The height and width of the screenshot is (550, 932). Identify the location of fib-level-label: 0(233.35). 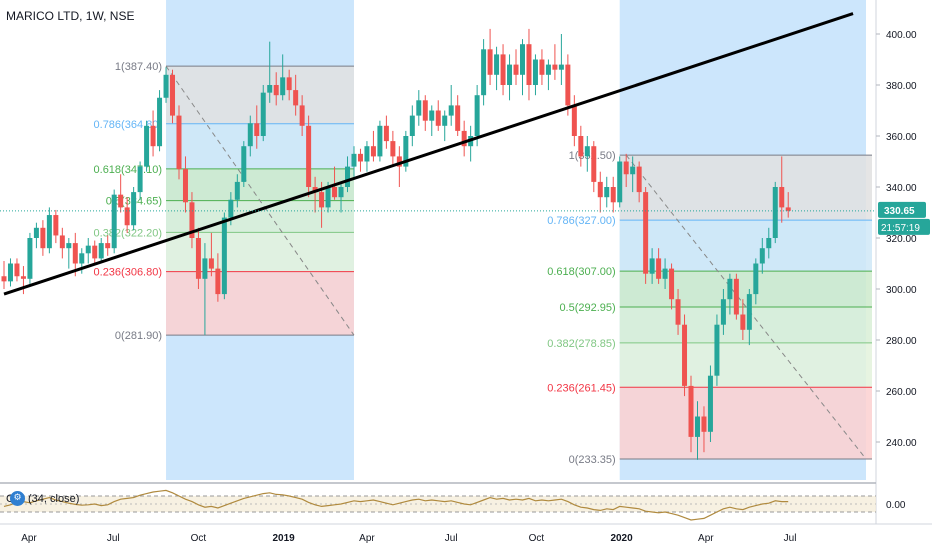
(592, 460).